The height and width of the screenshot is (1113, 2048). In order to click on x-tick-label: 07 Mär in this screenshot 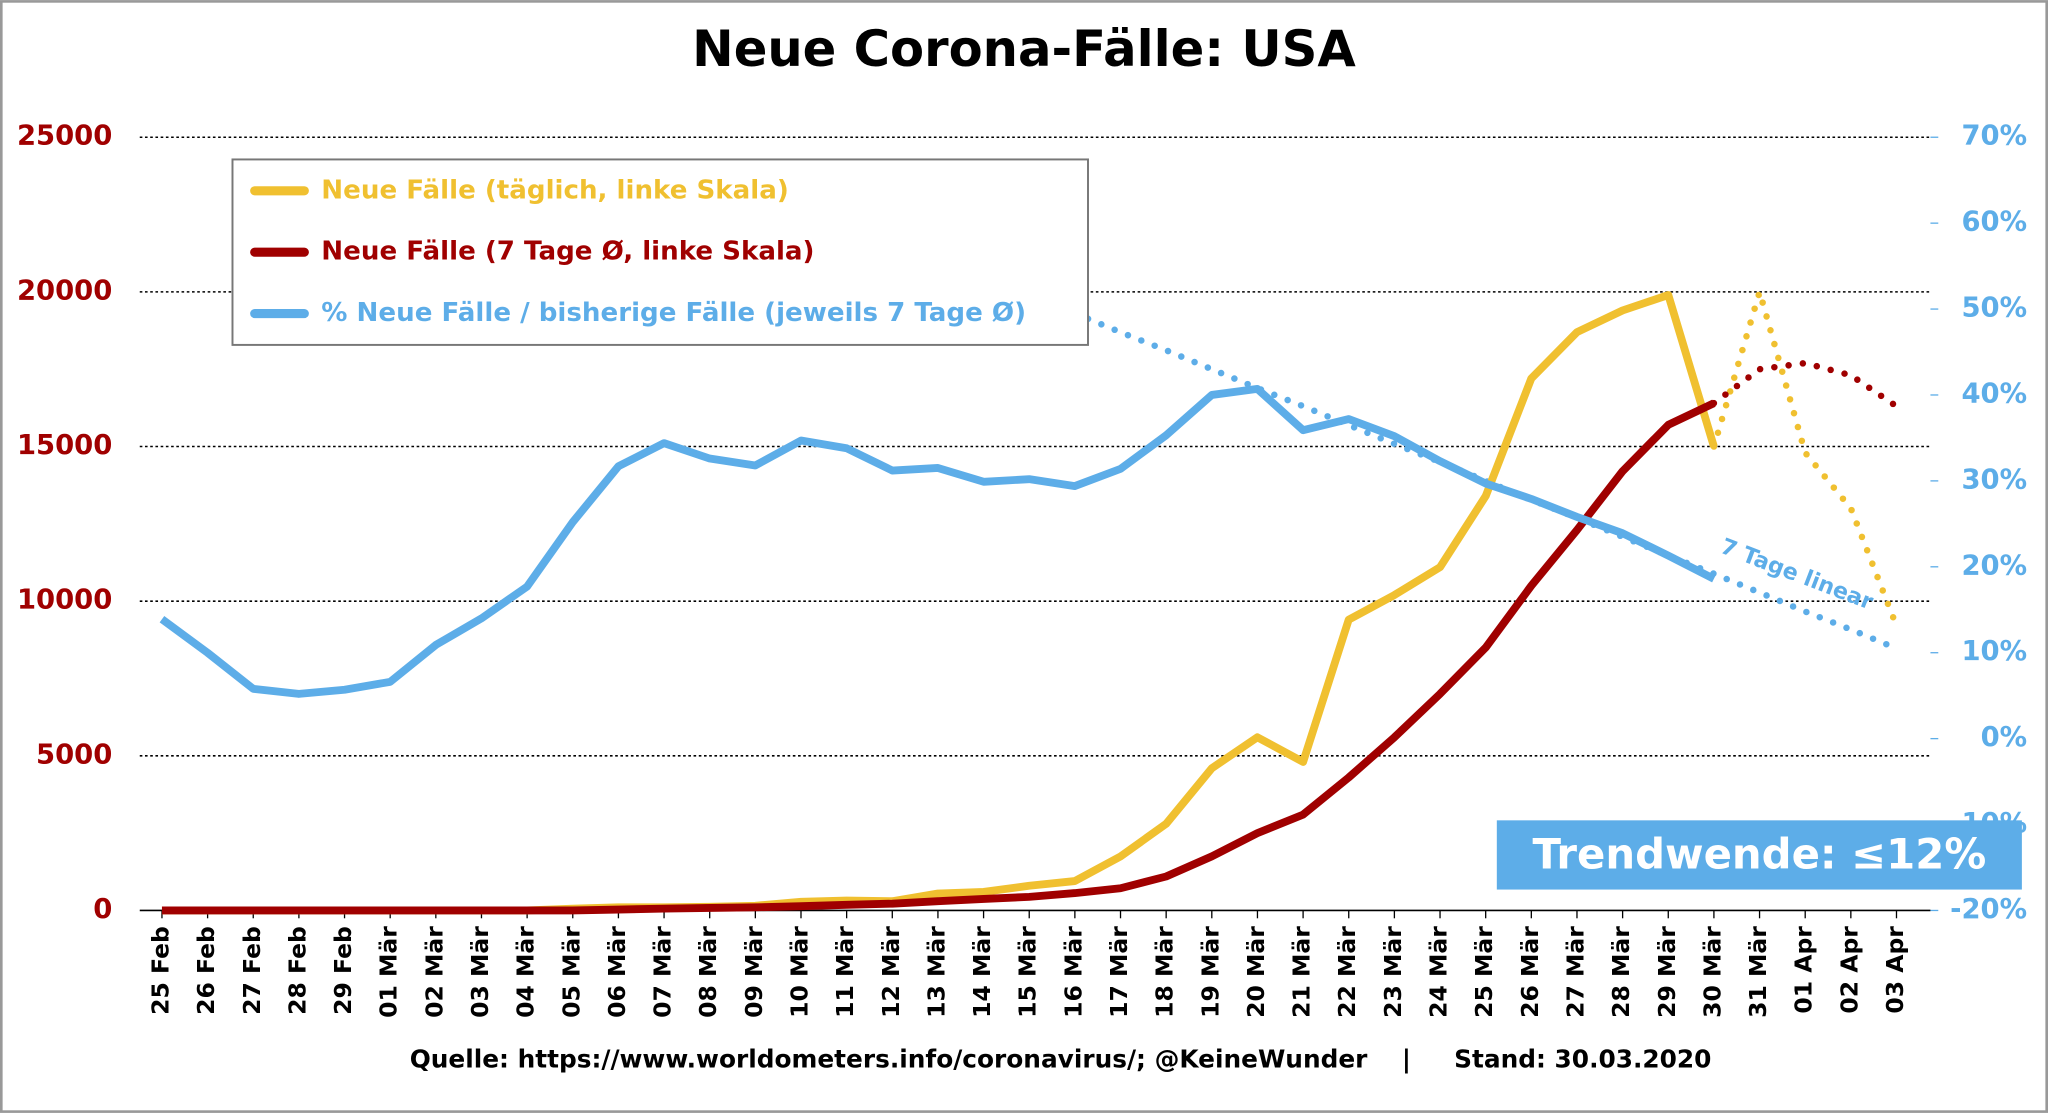, I will do `click(663, 972)`.